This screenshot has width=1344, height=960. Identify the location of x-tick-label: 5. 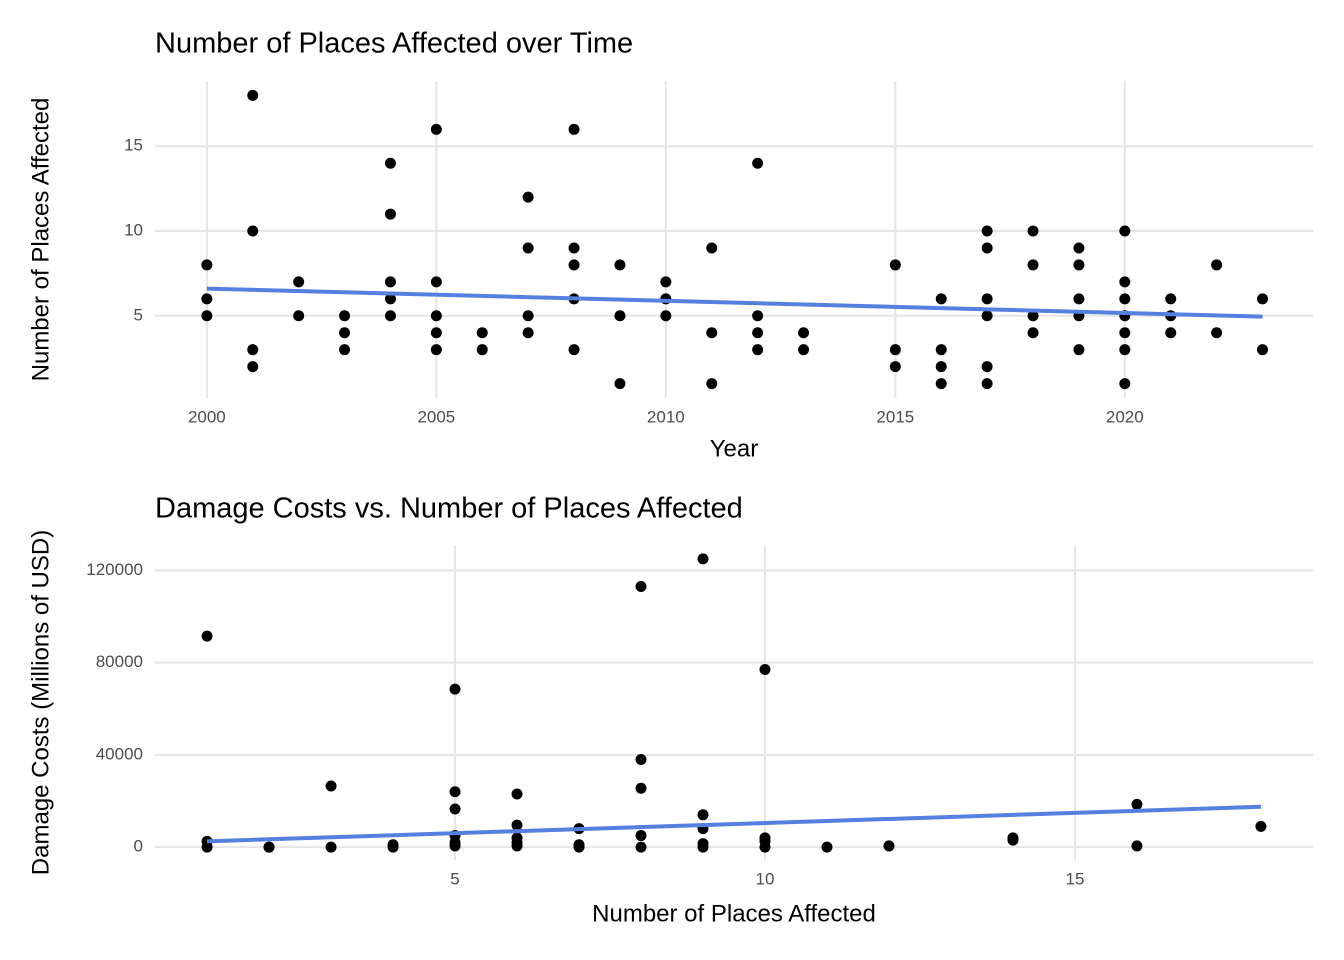
(454, 878).